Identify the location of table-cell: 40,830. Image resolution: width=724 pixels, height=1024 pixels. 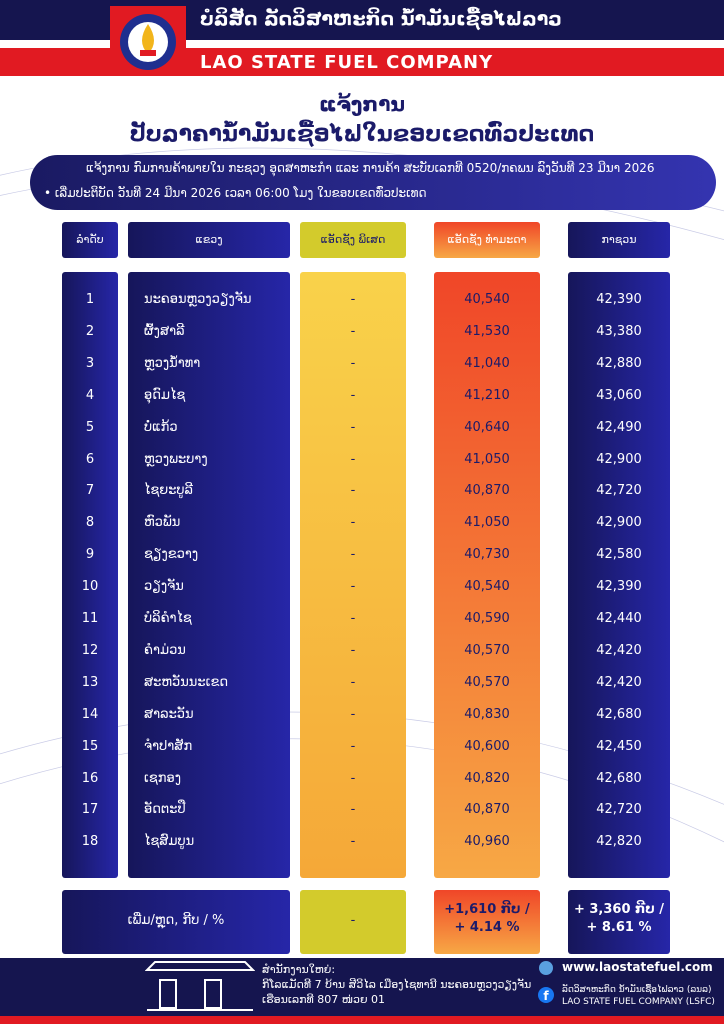
(487, 714).